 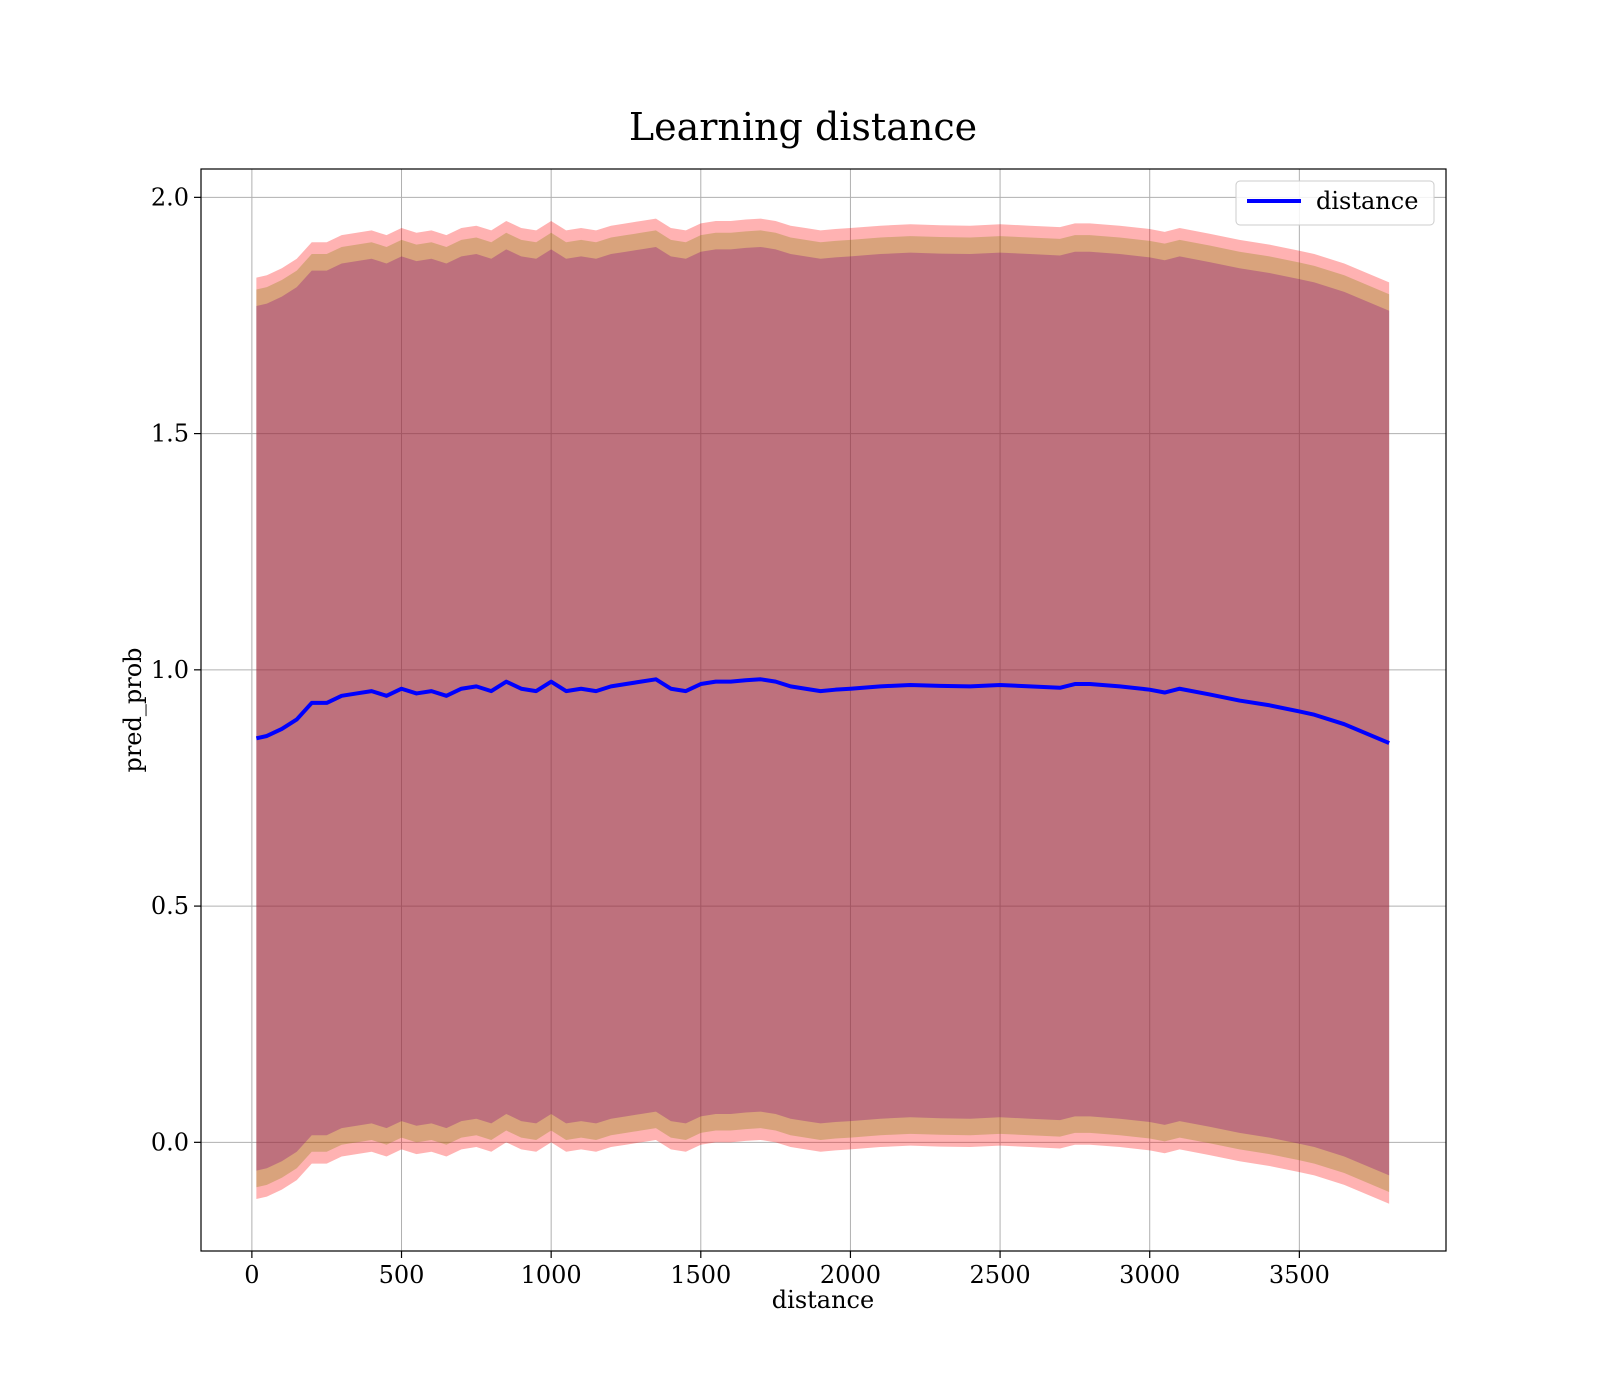 I want to click on legend-entry-distance: distance, so click(x=1367, y=201).